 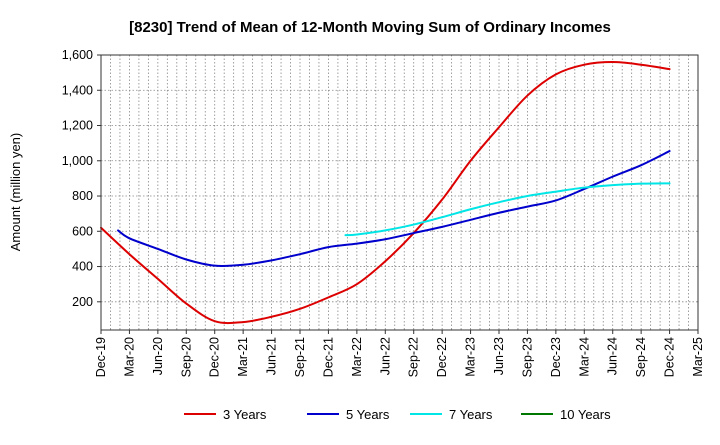 What do you see at coordinates (158, 356) in the screenshot?
I see `x-tick-label: Jun-20` at bounding box center [158, 356].